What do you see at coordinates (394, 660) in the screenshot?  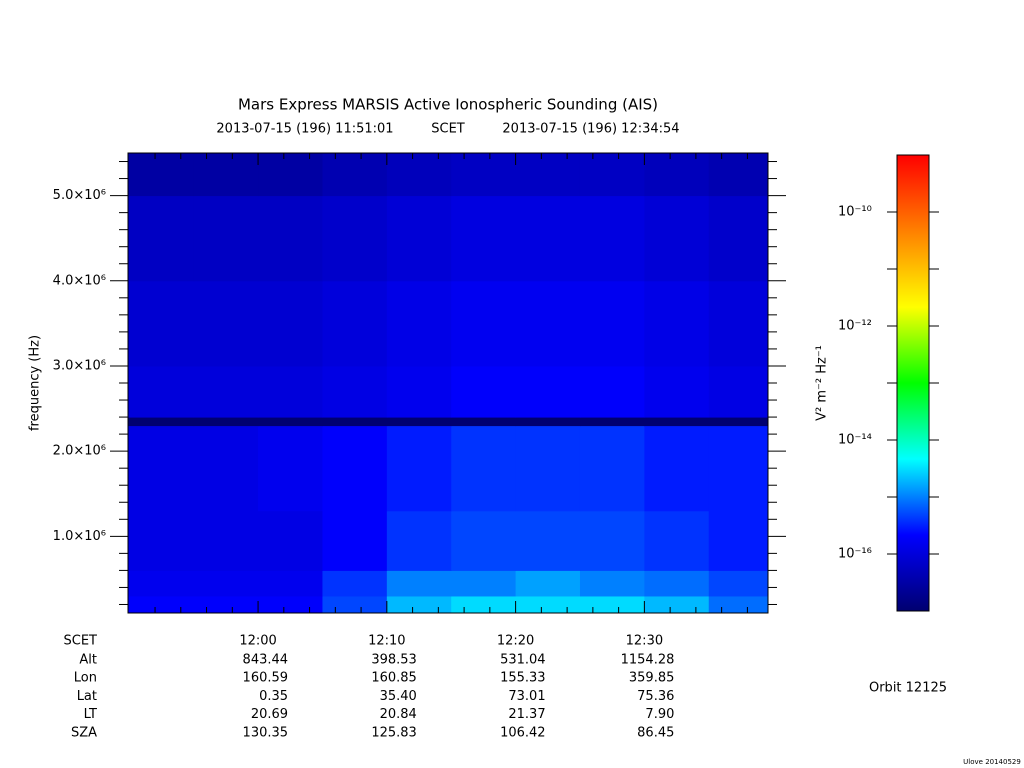 I see `ephemeris-value: 398.53` at bounding box center [394, 660].